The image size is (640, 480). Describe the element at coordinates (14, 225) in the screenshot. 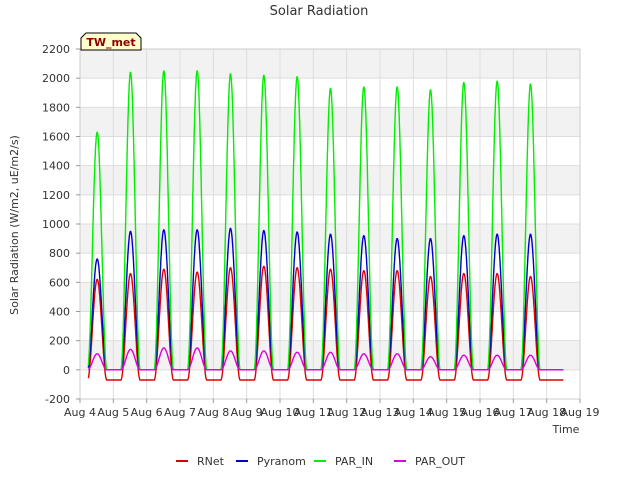

I see `y-axis-title: Solar Radiation (W/m2, uE/m2/s)` at that location.